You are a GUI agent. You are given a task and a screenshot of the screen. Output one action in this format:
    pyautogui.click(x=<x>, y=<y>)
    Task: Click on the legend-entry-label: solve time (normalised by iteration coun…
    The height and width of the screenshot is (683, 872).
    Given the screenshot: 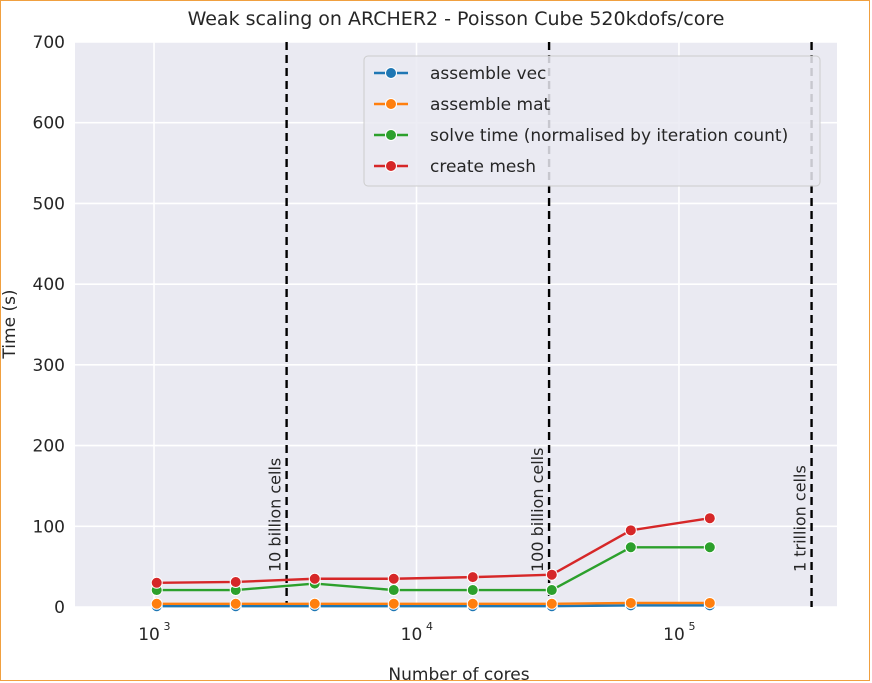 What is the action you would take?
    pyautogui.click(x=609, y=136)
    